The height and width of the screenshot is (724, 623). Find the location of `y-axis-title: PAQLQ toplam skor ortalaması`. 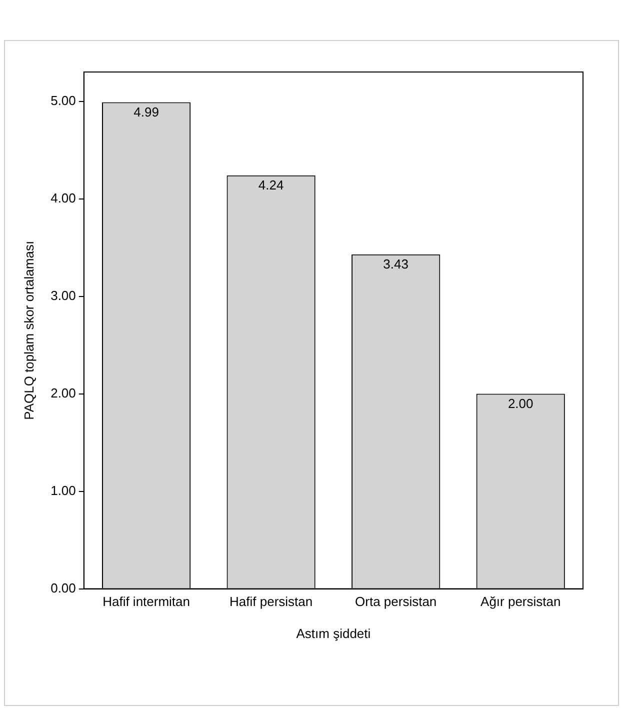

y-axis-title: PAQLQ toplam skor ortalaması is located at coordinates (28, 330).